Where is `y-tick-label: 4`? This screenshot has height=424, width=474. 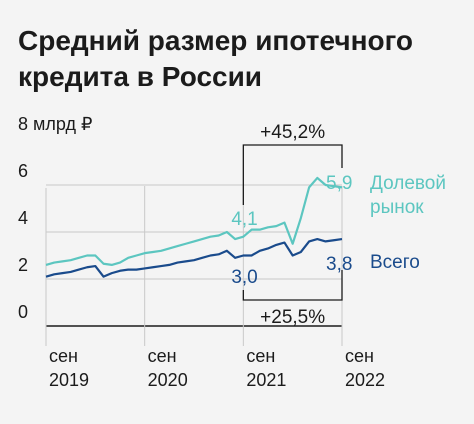
y-tick-label: 4 is located at coordinates (23, 218).